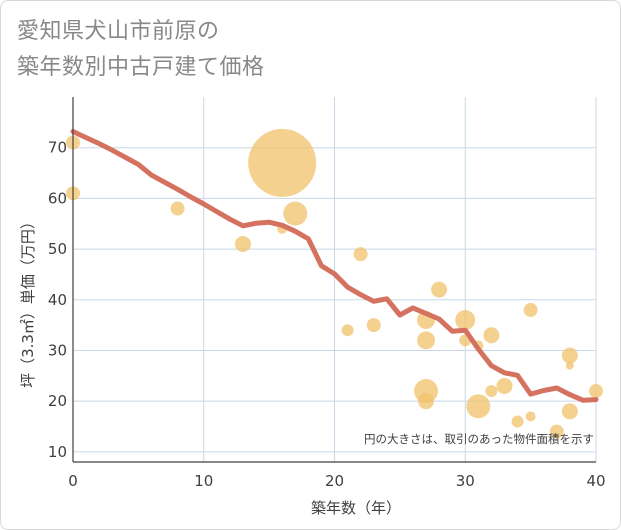 This screenshot has height=530, width=621. I want to click on x-tick-labels: 0 10 20 30 40, so click(336, 481).